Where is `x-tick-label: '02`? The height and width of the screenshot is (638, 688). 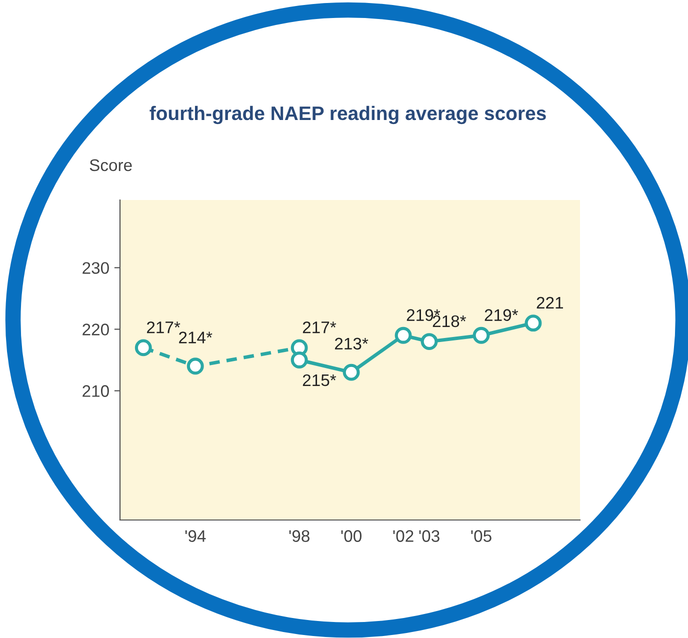 x-tick-label: '02 is located at coordinates (403, 536).